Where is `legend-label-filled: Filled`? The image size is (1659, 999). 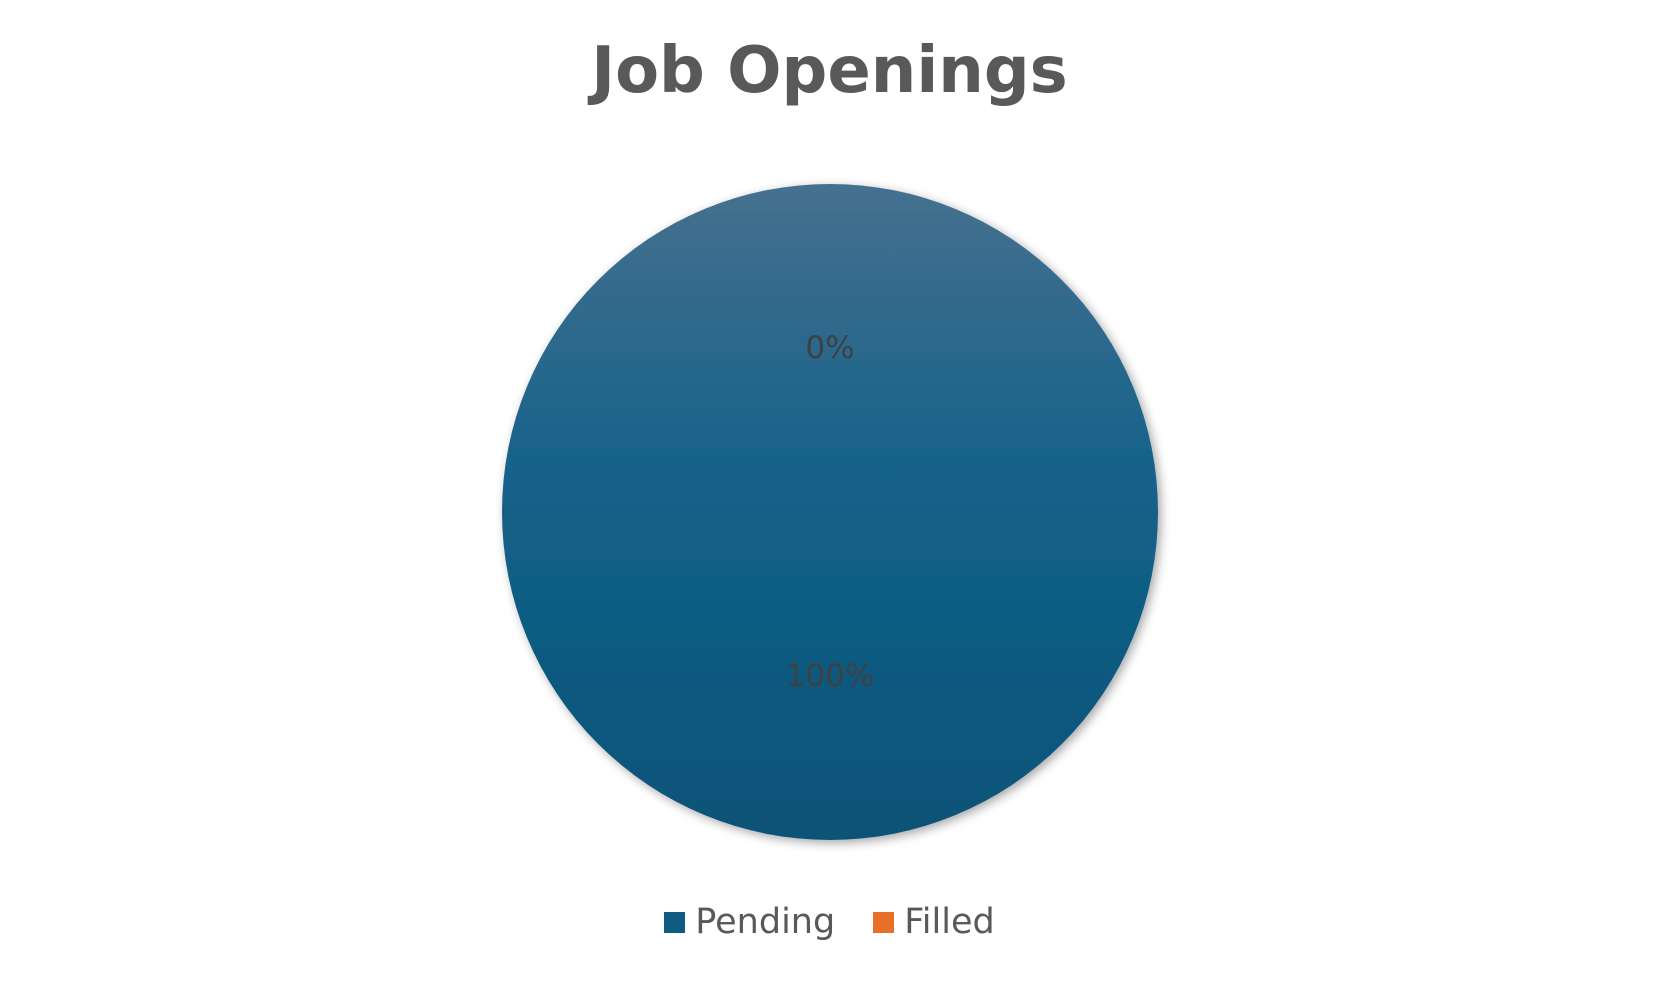
legend-label-filled: Filled is located at coordinates (949, 922).